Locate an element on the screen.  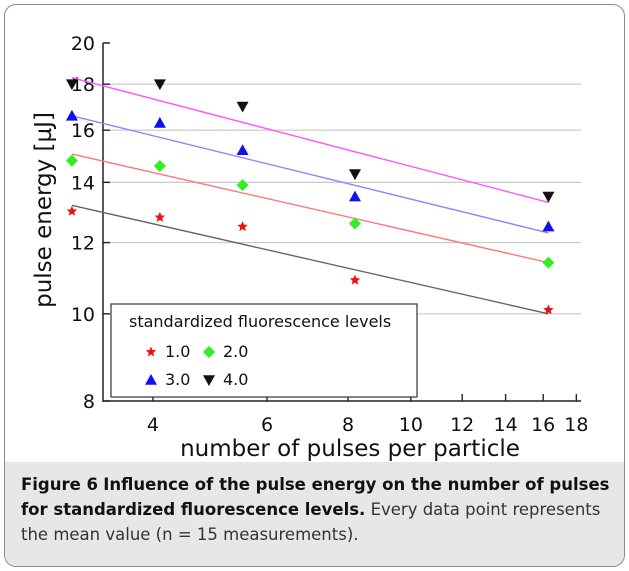
legend-marker-2.0 is located at coordinates (209, 352).